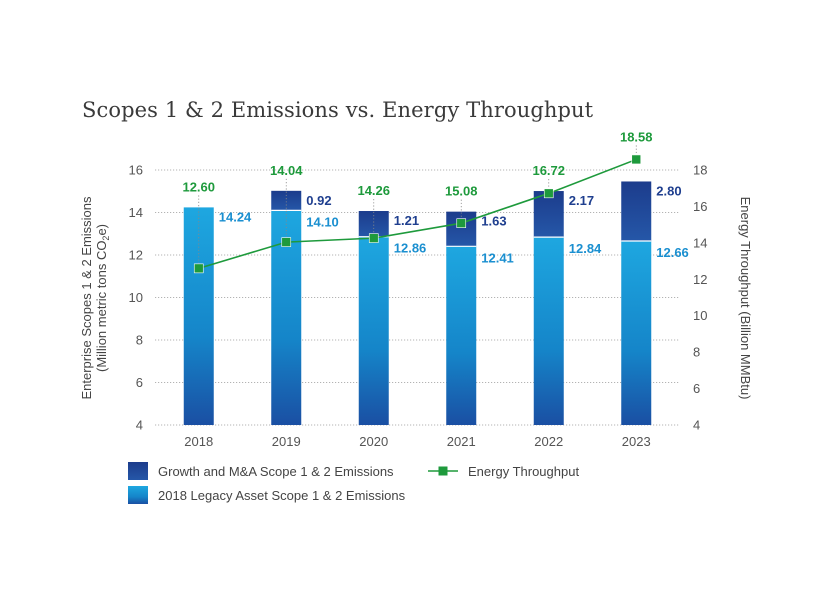 Image resolution: width=840 pixels, height=605 pixels. Describe the element at coordinates (585, 248) in the screenshot. I see `legacy-value-label: 12.84` at that location.